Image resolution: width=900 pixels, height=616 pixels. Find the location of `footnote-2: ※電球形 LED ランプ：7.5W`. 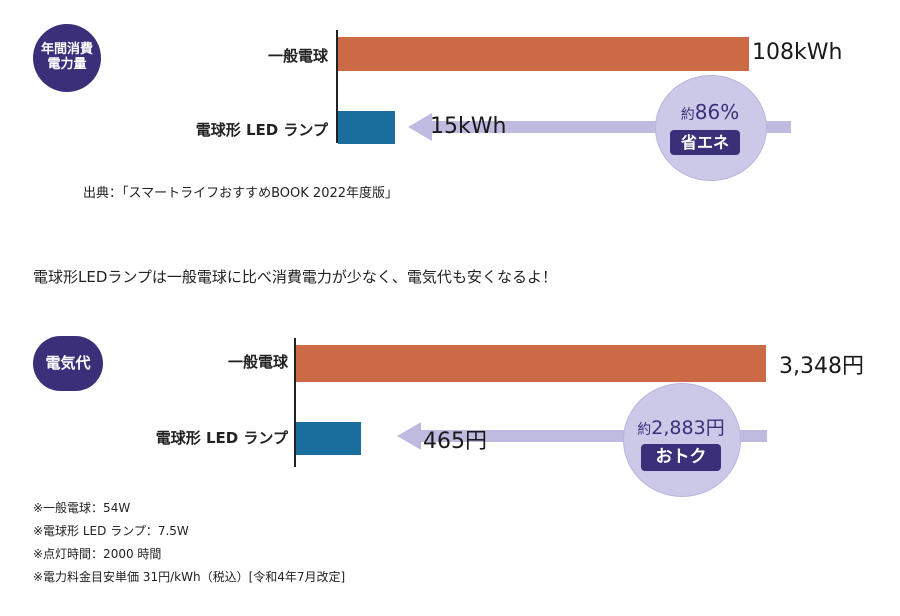

footnote-2: ※電球形 LED ランプ：7.5W is located at coordinates (111, 531).